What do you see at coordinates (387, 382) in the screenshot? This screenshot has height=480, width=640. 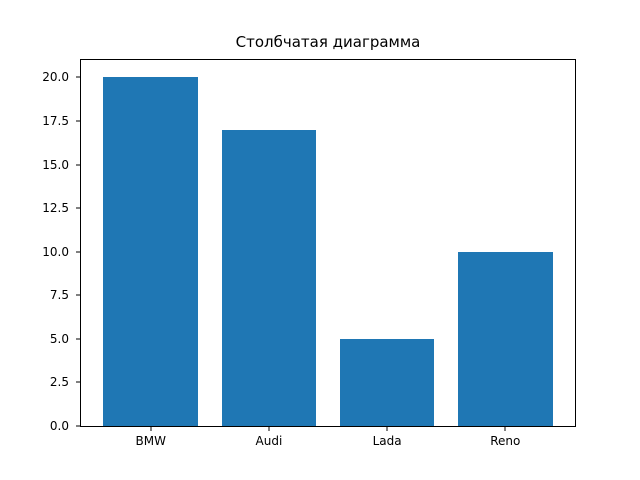 I see `bar-lada` at bounding box center [387, 382].